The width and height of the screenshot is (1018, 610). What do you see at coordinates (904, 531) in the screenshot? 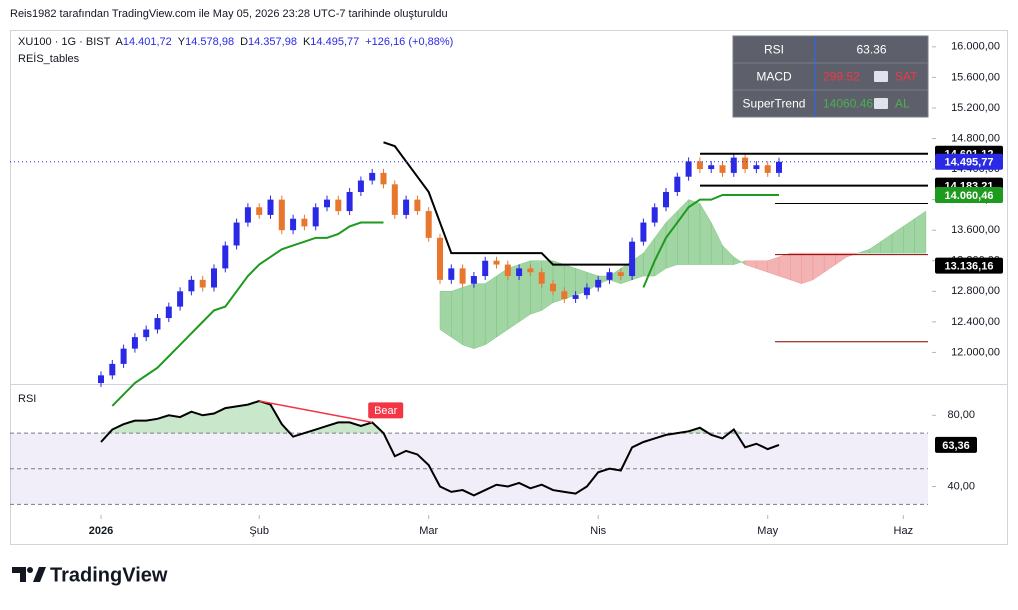
I see `x-tick-label: Haz` at bounding box center [904, 531].